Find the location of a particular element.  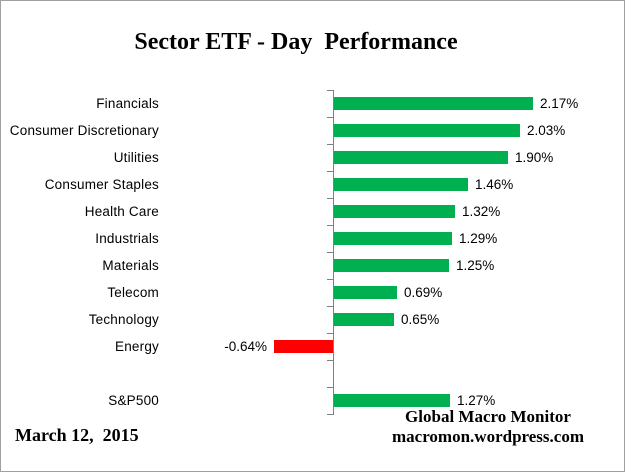

value-label: 1.46% is located at coordinates (494, 184).